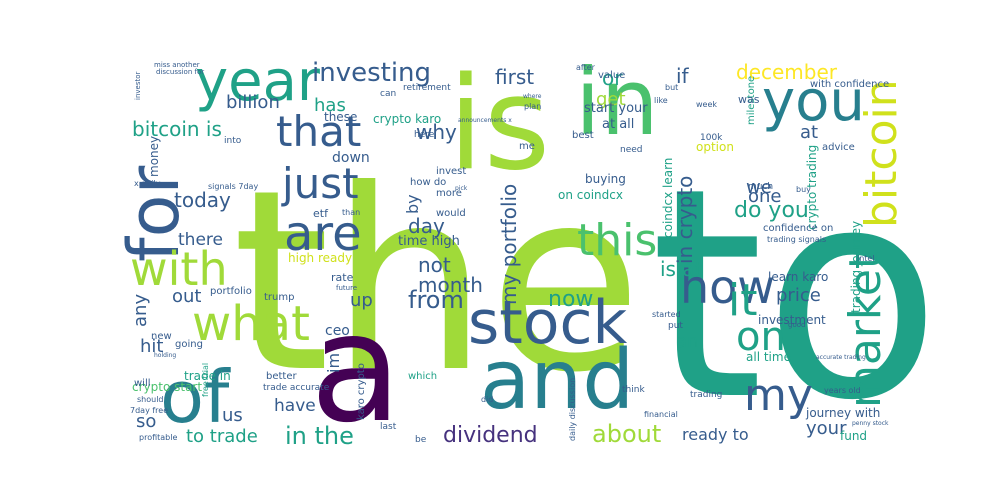  Describe the element at coordinates (683, 76) in the screenshot. I see `word-if: if` at that location.